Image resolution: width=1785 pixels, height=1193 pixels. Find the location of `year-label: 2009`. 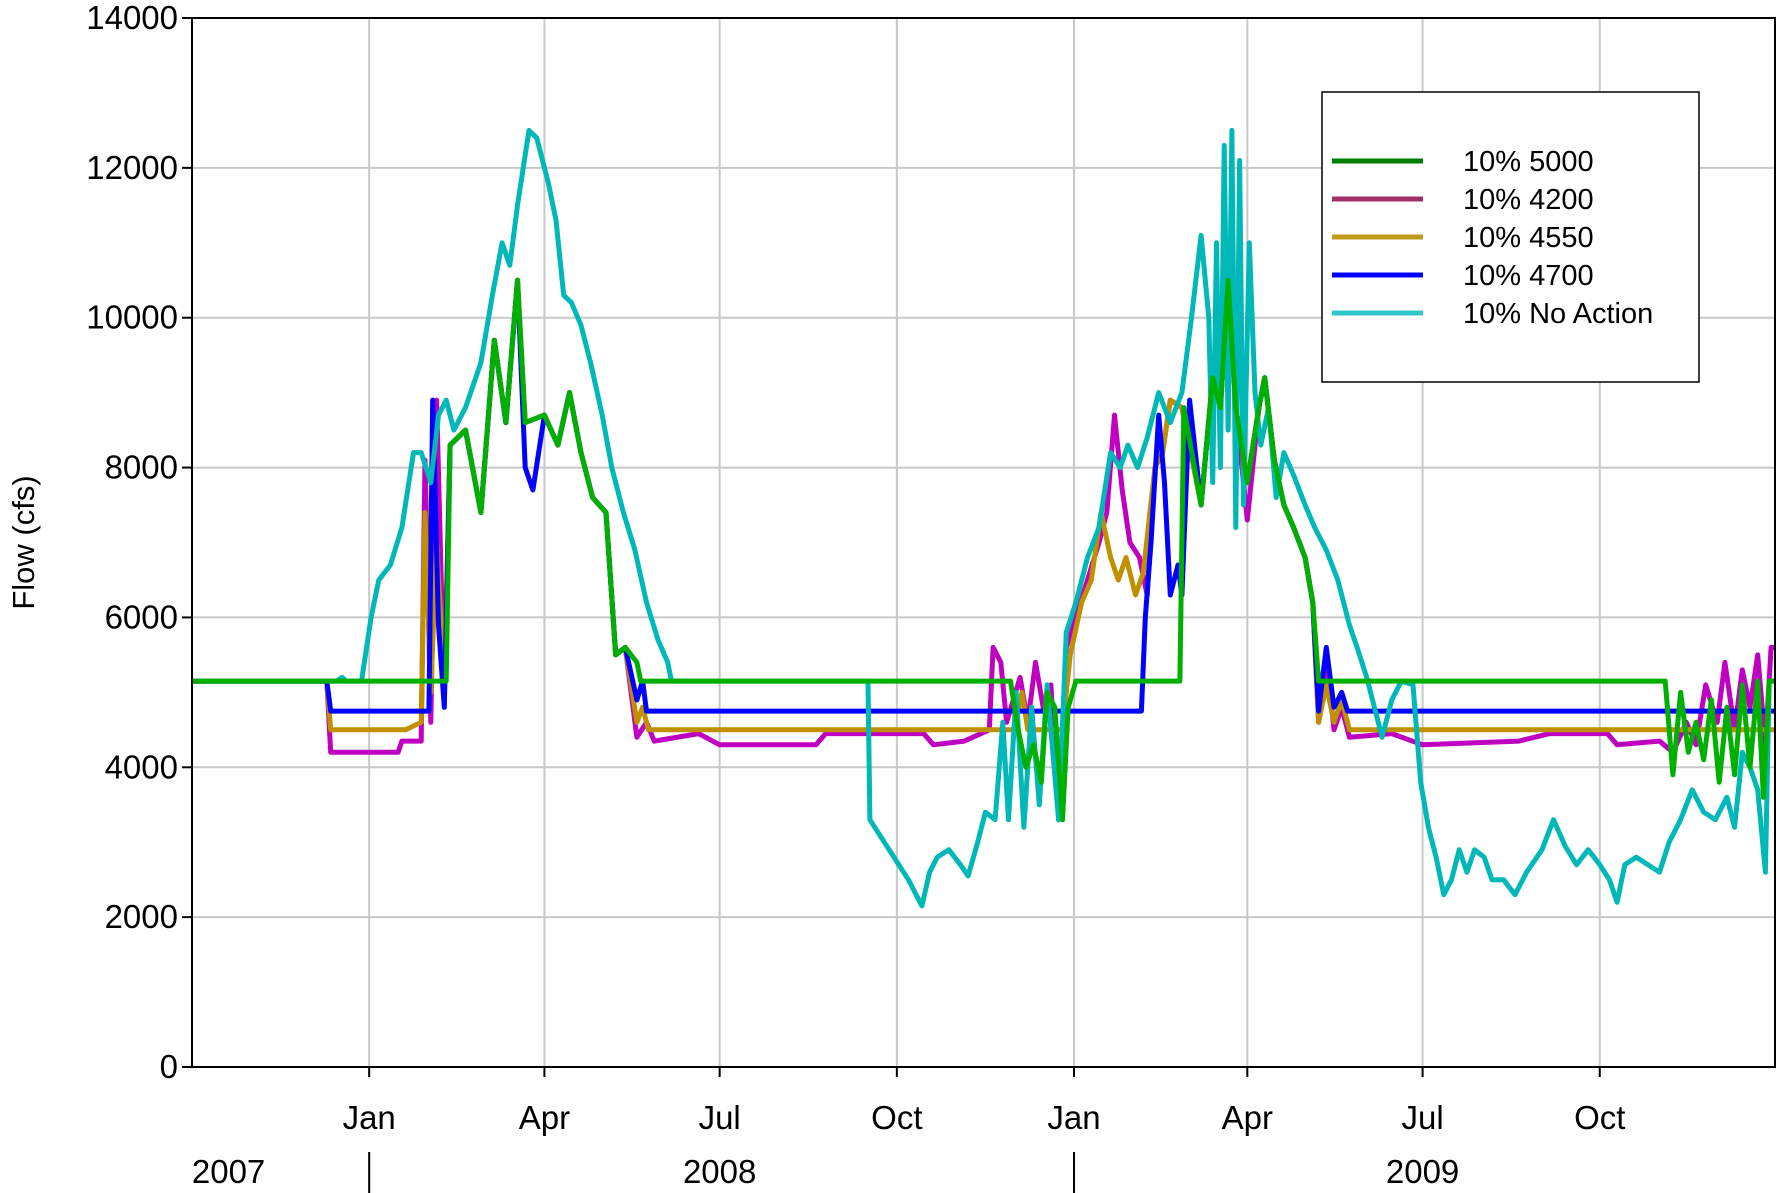

year-label: 2009 is located at coordinates (1422, 1171).